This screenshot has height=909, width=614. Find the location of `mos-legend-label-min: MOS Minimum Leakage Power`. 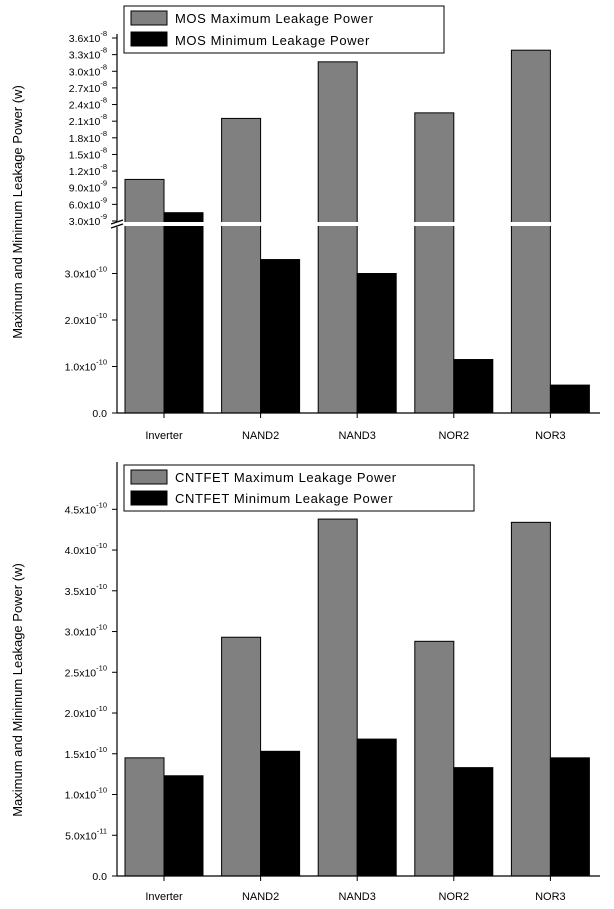

mos-legend-label-min: MOS Minimum Leakage Power is located at coordinates (272, 40).